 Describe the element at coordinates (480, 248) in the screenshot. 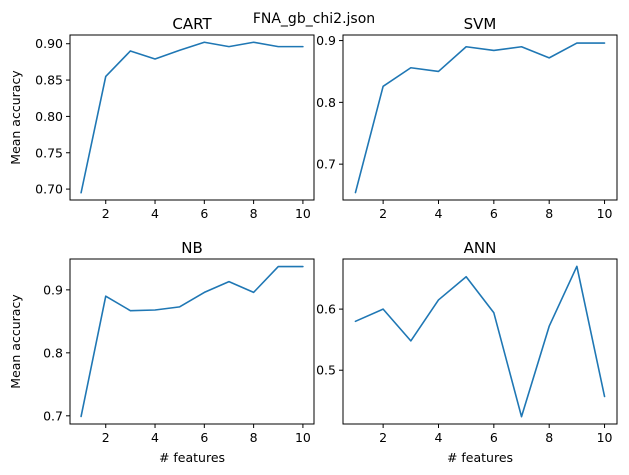

I see `subplot-title: ANN` at that location.